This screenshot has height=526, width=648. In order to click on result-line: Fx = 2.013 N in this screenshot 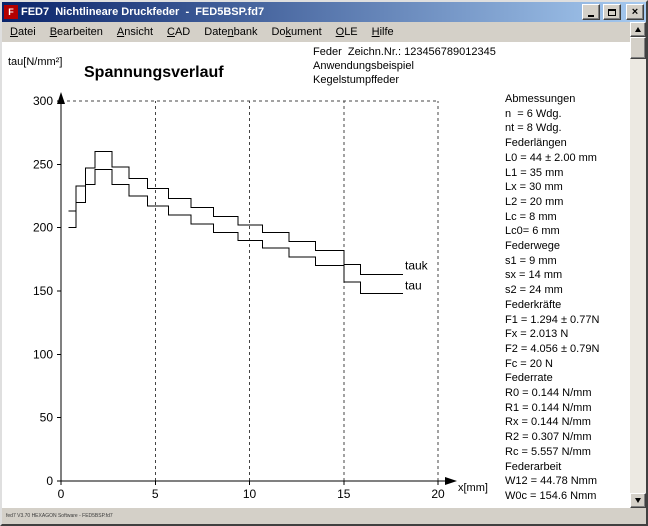, I will do `click(537, 334)`.